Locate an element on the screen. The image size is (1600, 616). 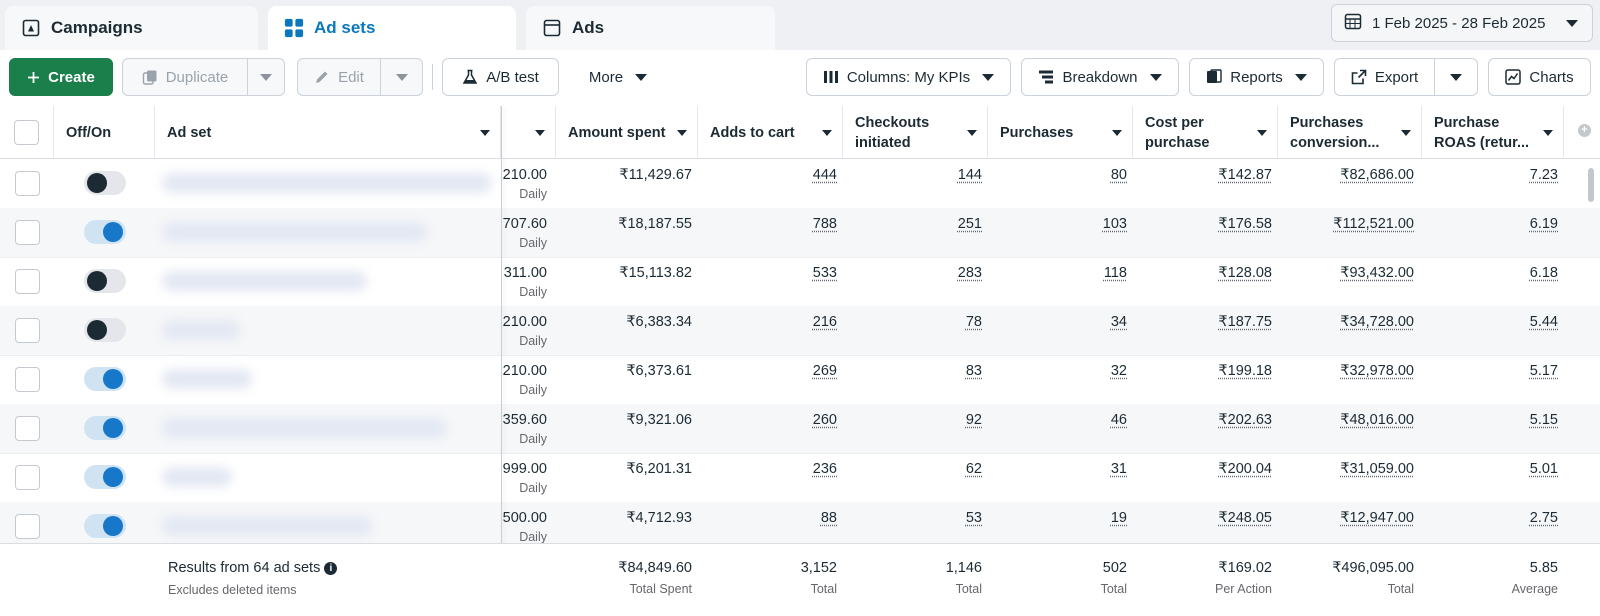
tab-campaigns: Campaigns is located at coordinates (131, 28).